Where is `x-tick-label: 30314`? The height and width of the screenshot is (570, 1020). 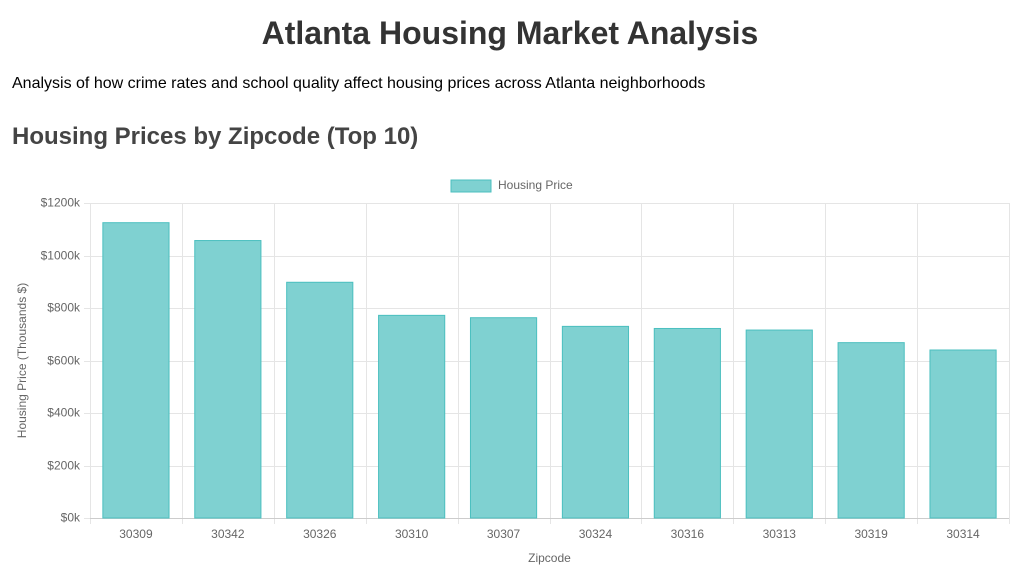 x-tick-label: 30314 is located at coordinates (963, 534).